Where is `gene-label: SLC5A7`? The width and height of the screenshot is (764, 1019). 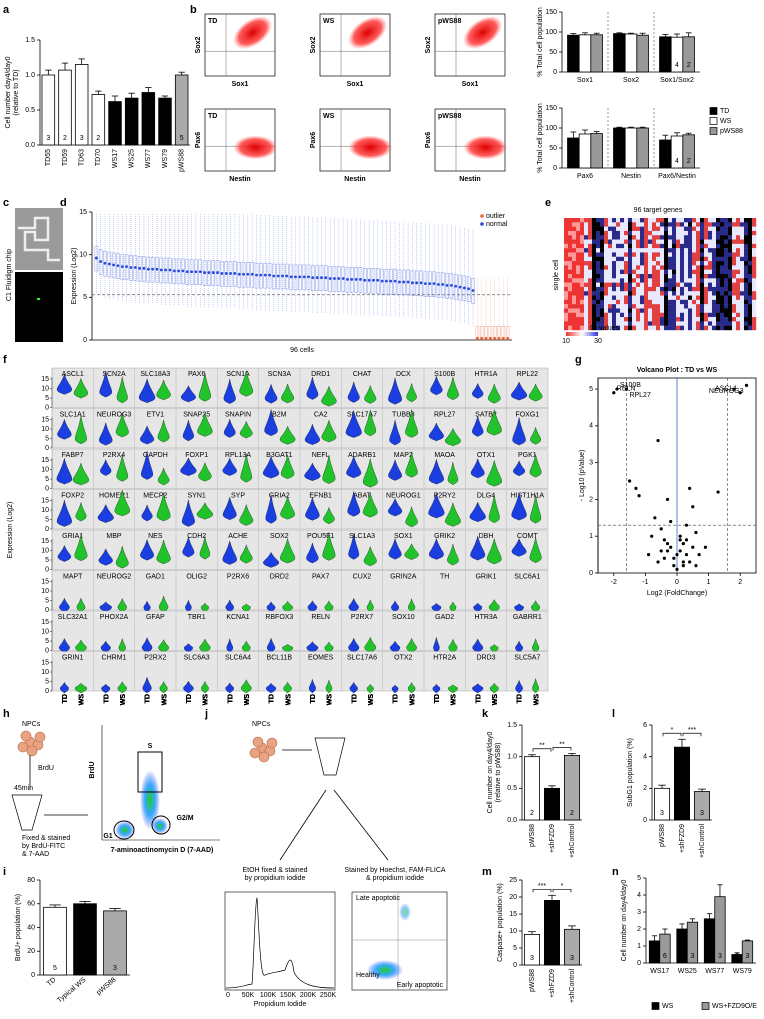 gene-label: SLC5A7 is located at coordinates (527, 657).